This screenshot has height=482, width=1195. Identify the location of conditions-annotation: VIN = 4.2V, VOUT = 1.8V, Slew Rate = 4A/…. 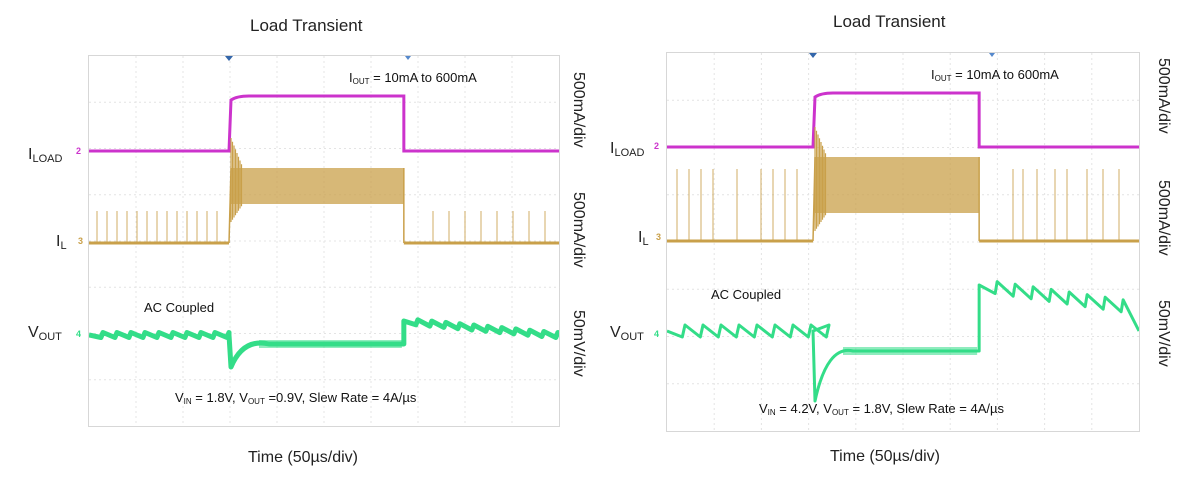
(881, 409).